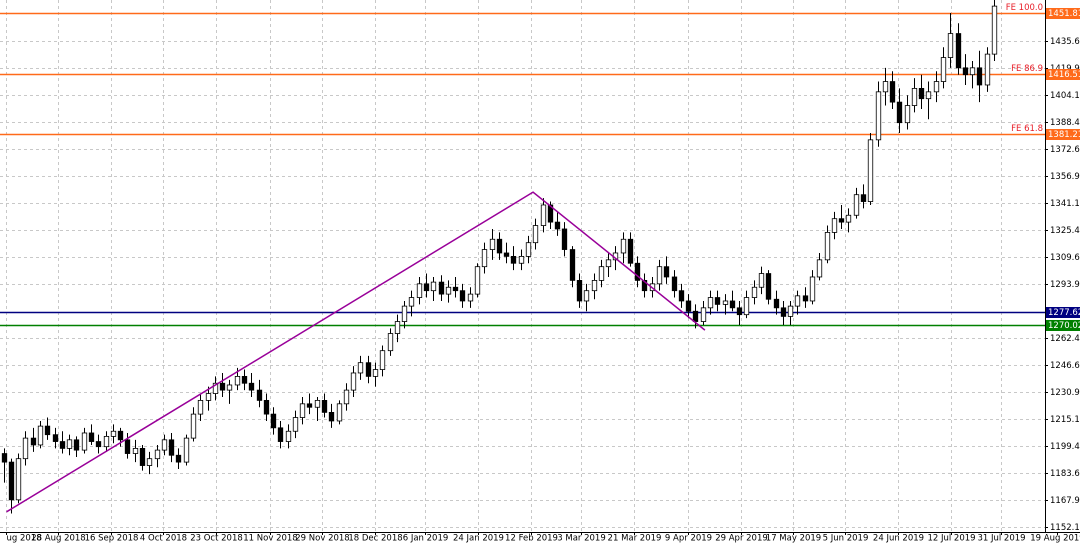 This screenshot has width=1080, height=544. I want to click on y-tick-label: 1293.90, so click(1065, 285).